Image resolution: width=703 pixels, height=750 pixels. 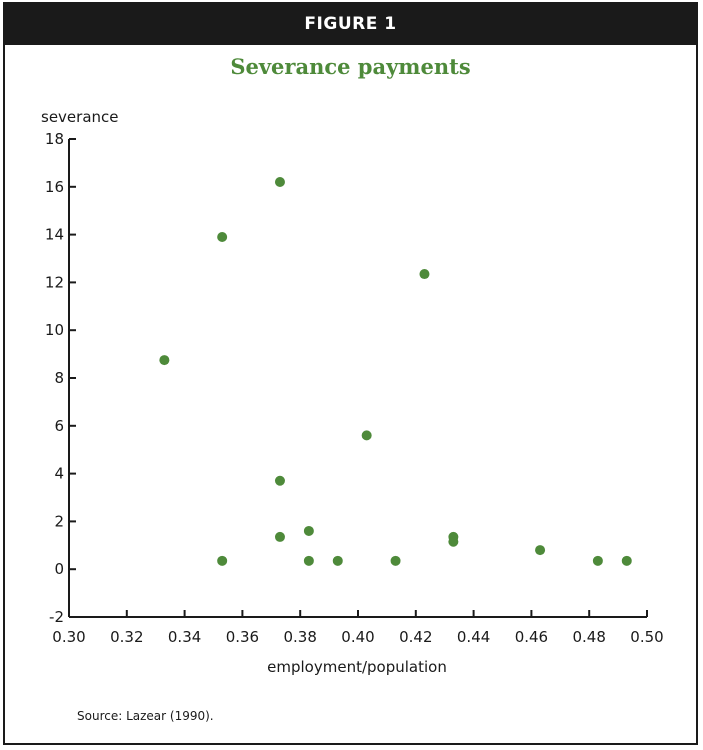 What do you see at coordinates (357, 667) in the screenshot?
I see `x-axis-label: employment/population` at bounding box center [357, 667].